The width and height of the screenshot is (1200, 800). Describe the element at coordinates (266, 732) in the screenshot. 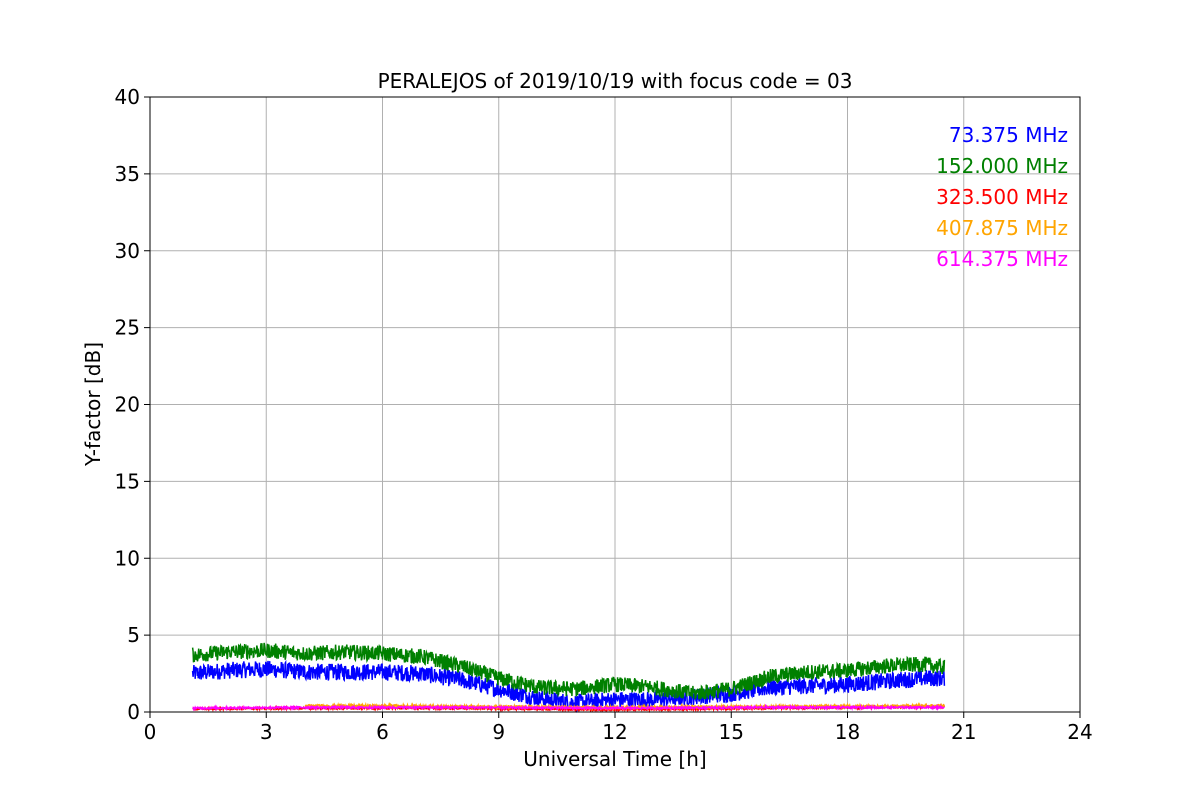

I see `x-tick-label: 3` at that location.